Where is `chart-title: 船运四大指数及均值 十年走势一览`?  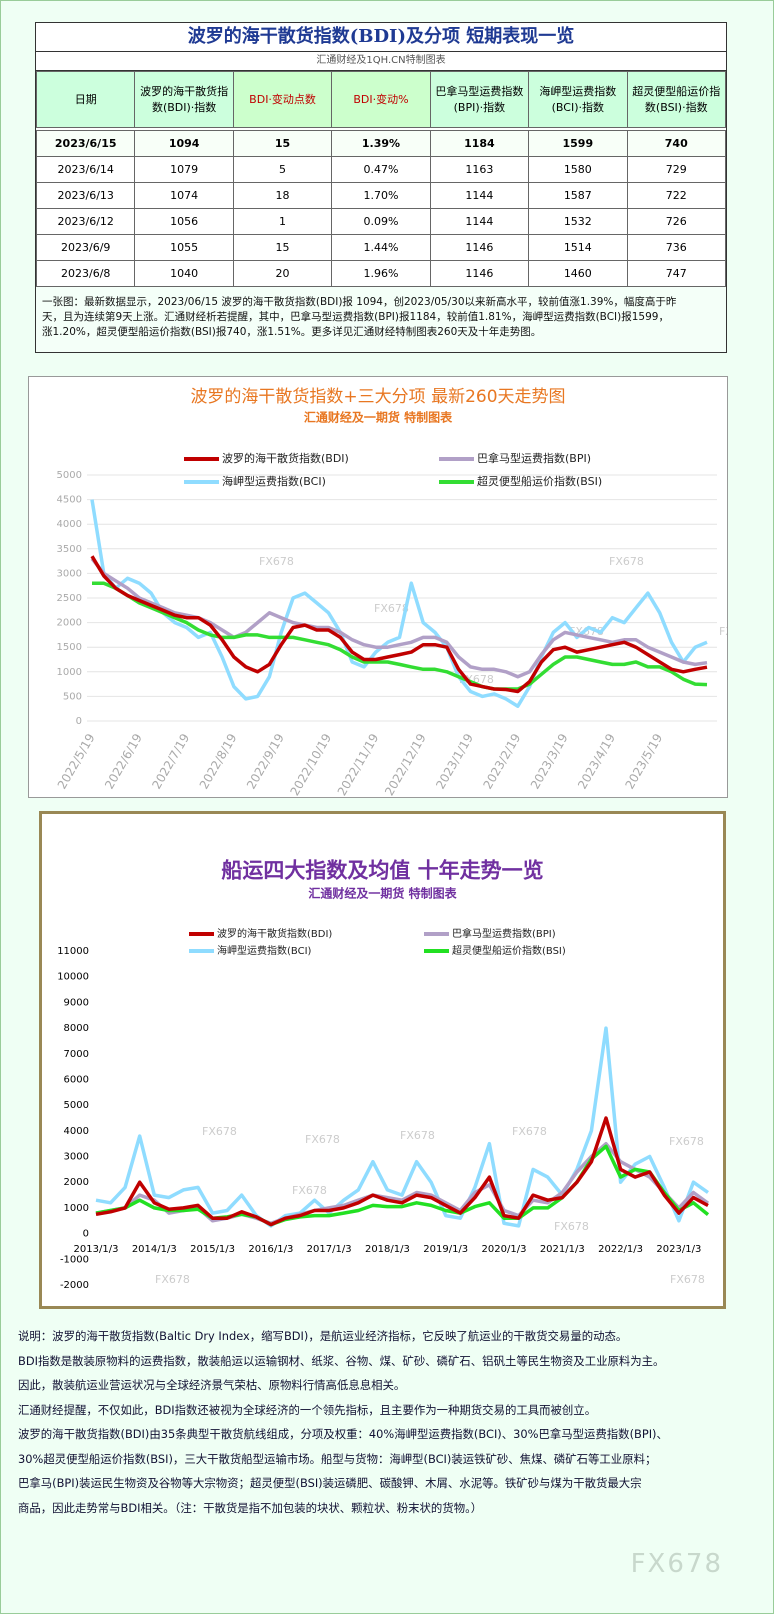 chart-title: 船运四大指数及均值 十年走势一览 is located at coordinates (382, 870).